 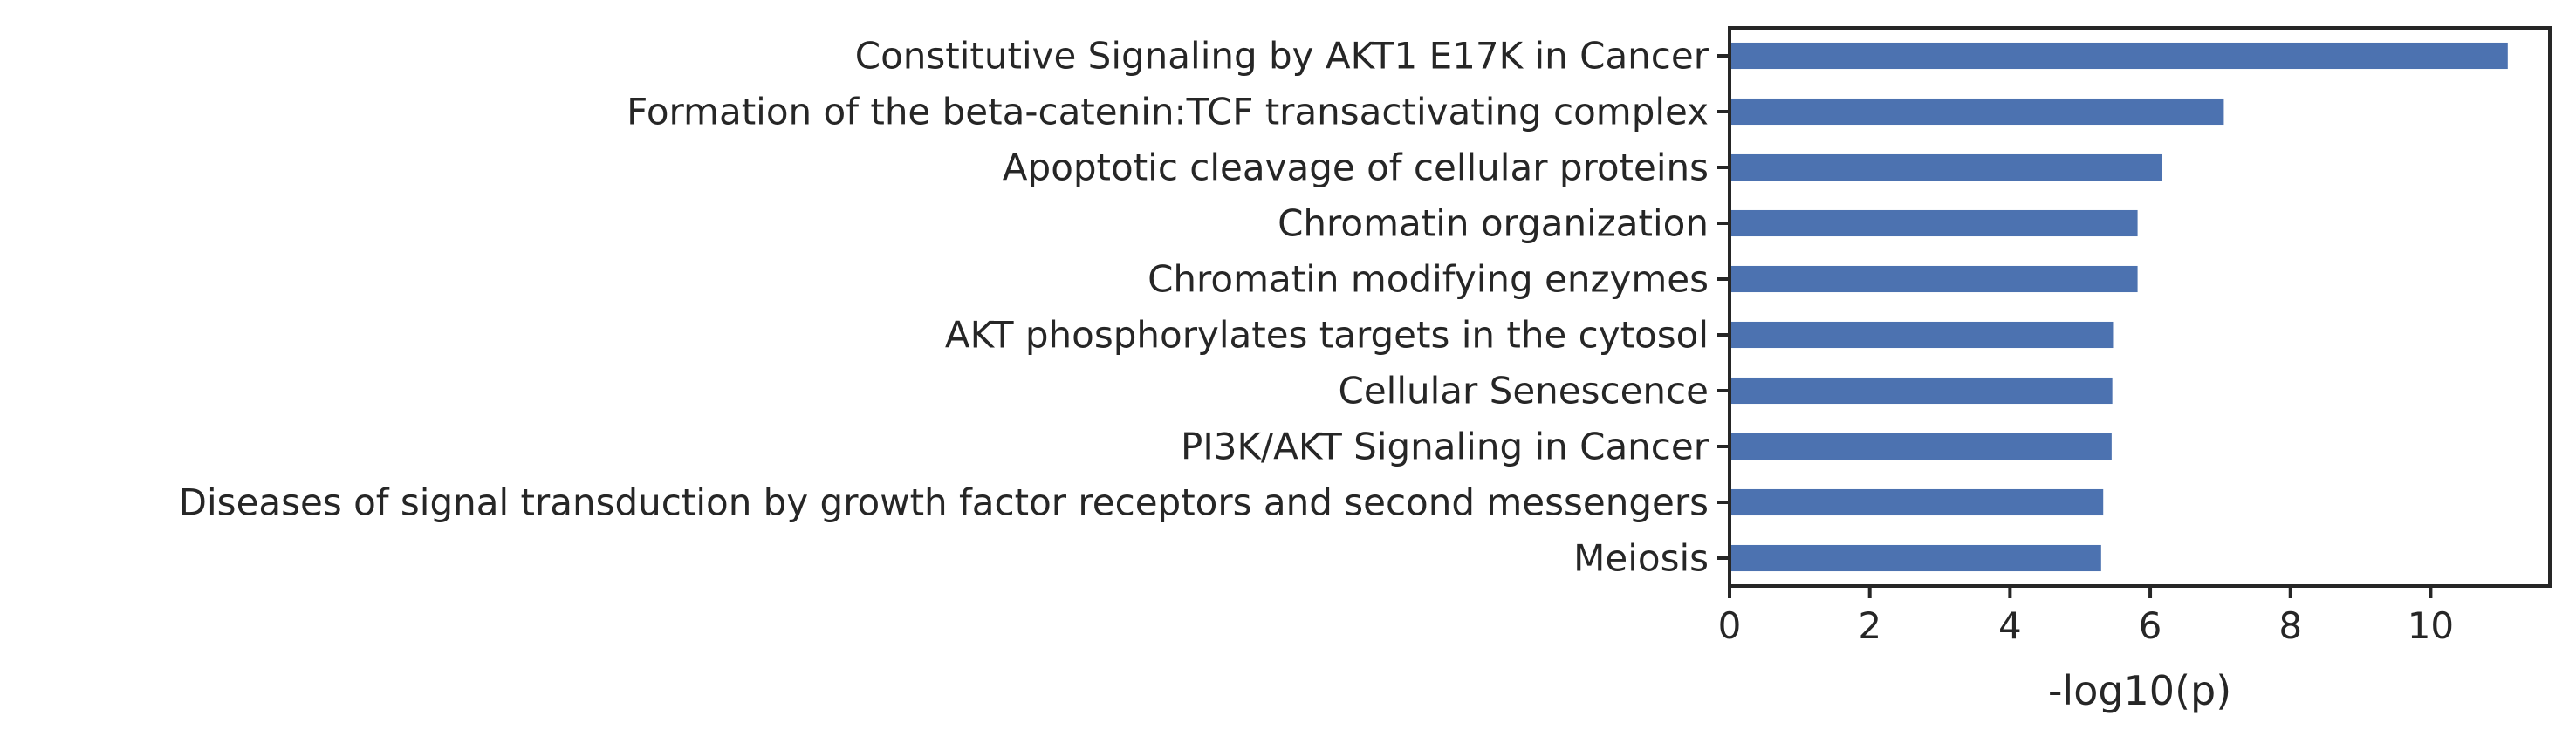 What do you see at coordinates (1429, 279) in the screenshot?
I see `category-label-4: Chromatin modifying enzymes` at bounding box center [1429, 279].